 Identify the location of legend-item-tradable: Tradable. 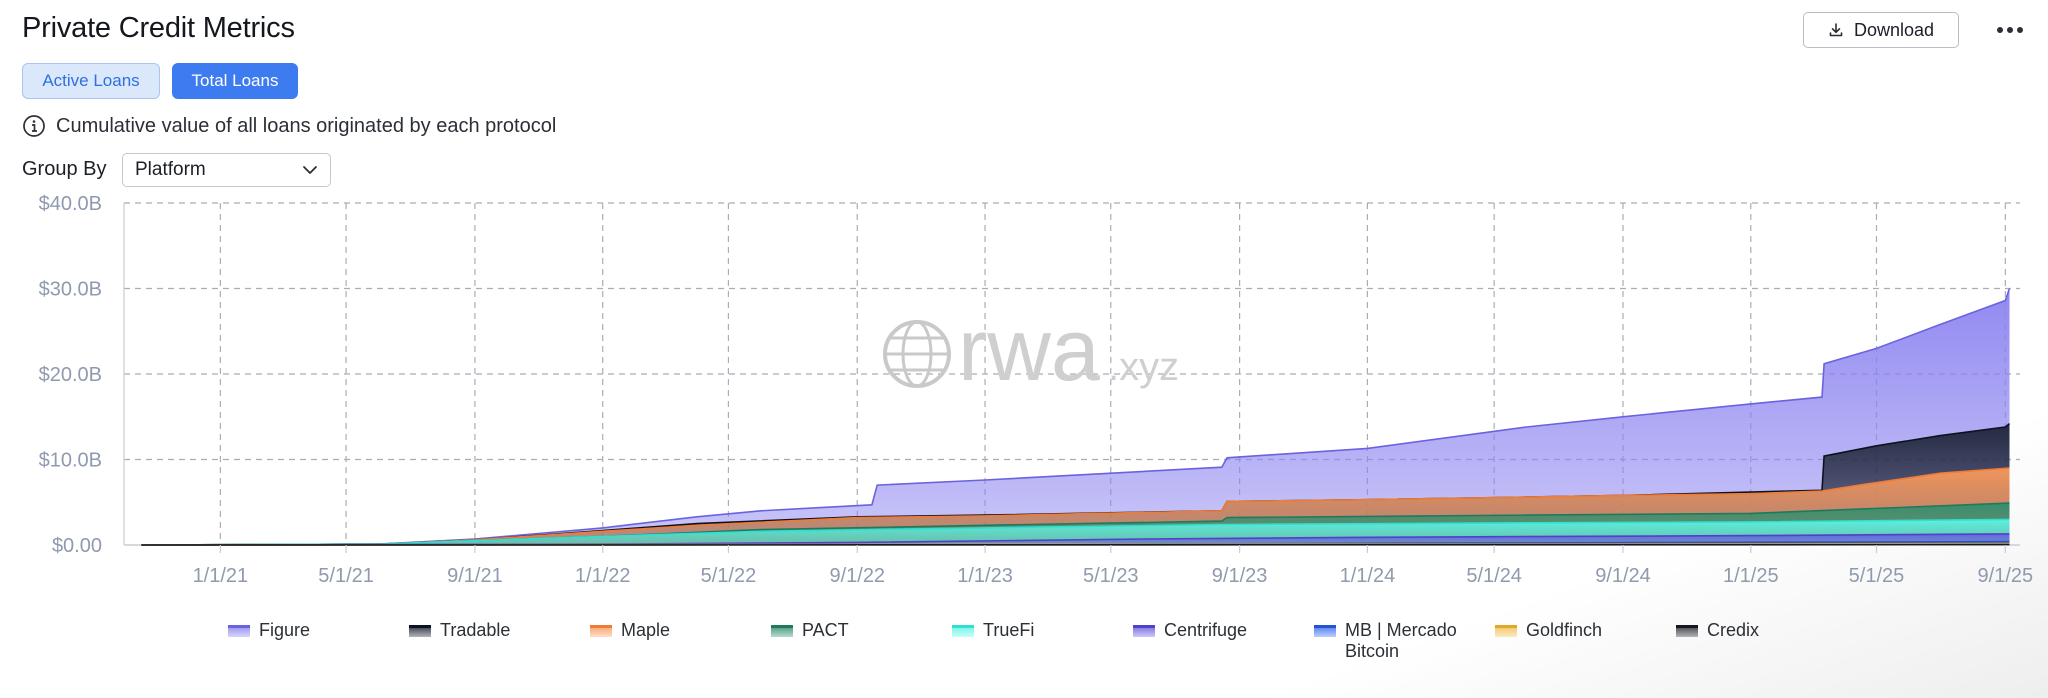
(459, 630).